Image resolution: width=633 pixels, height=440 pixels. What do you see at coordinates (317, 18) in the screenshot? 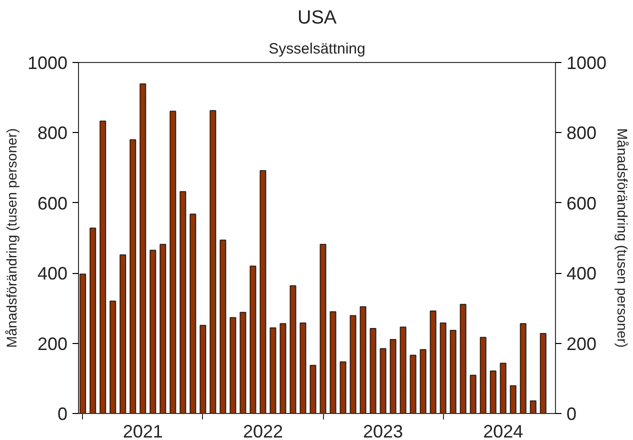
I see `chart-title: USA` at bounding box center [317, 18].